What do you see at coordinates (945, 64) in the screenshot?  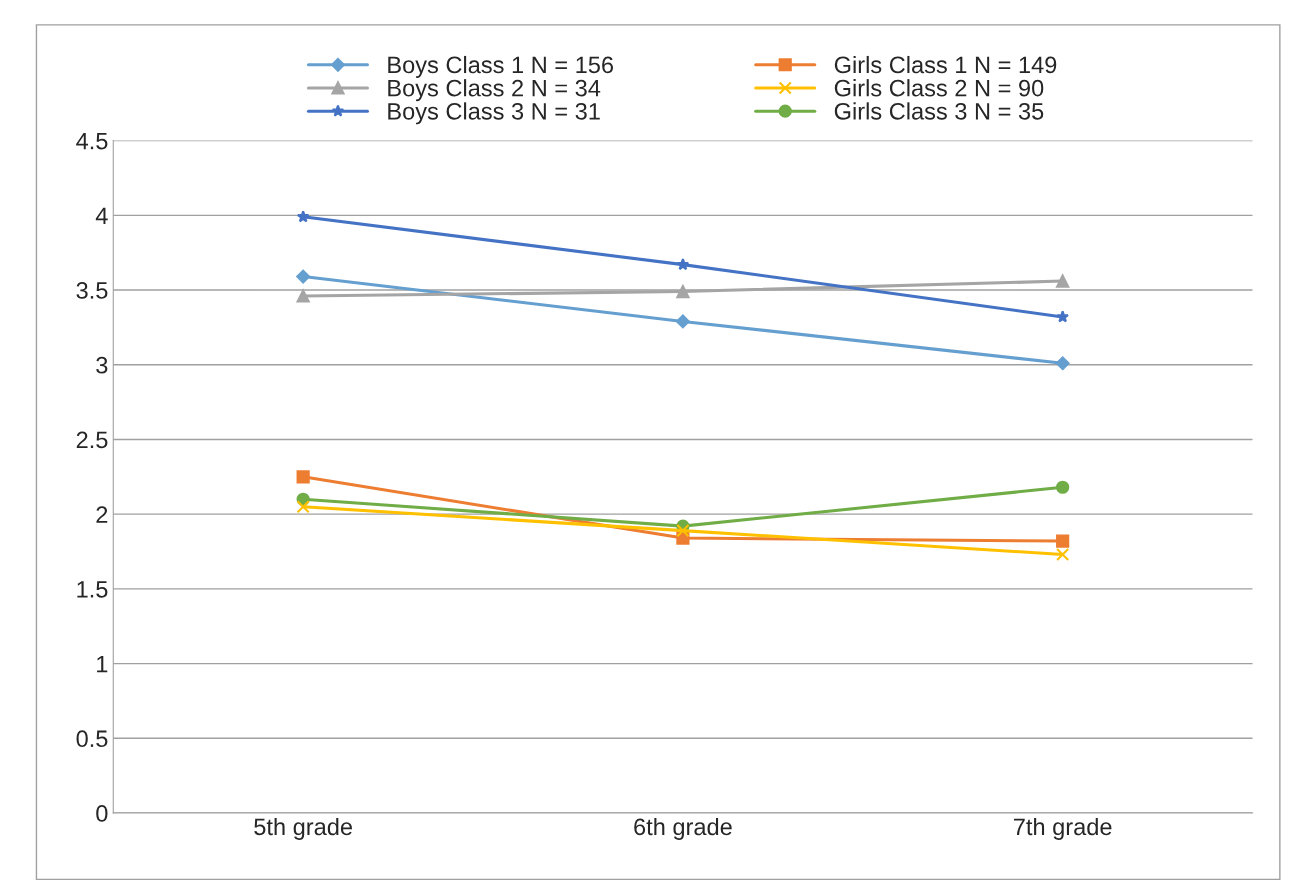 I see `legend-label: Girls Class 1 N = 149` at bounding box center [945, 64].